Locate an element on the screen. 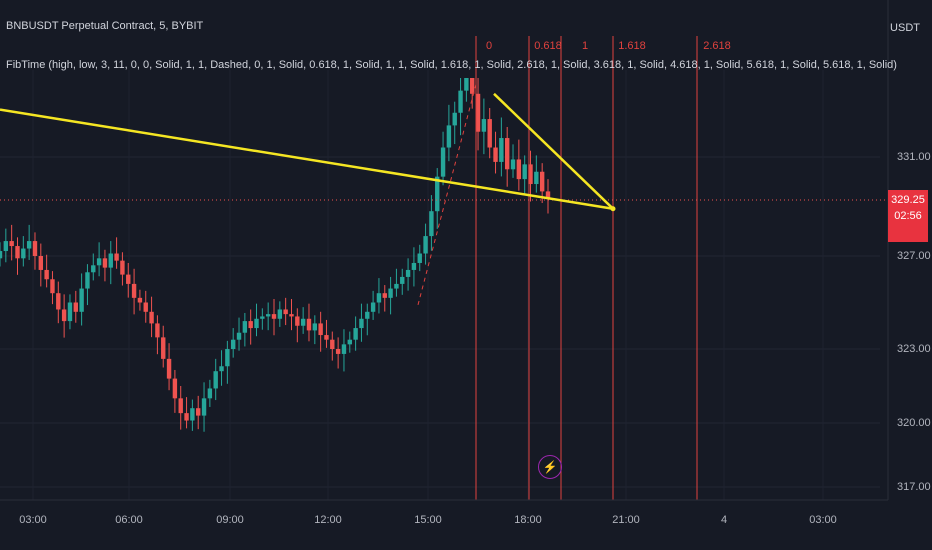  last-price-badge: 329.25 02:56 is located at coordinates (908, 216).